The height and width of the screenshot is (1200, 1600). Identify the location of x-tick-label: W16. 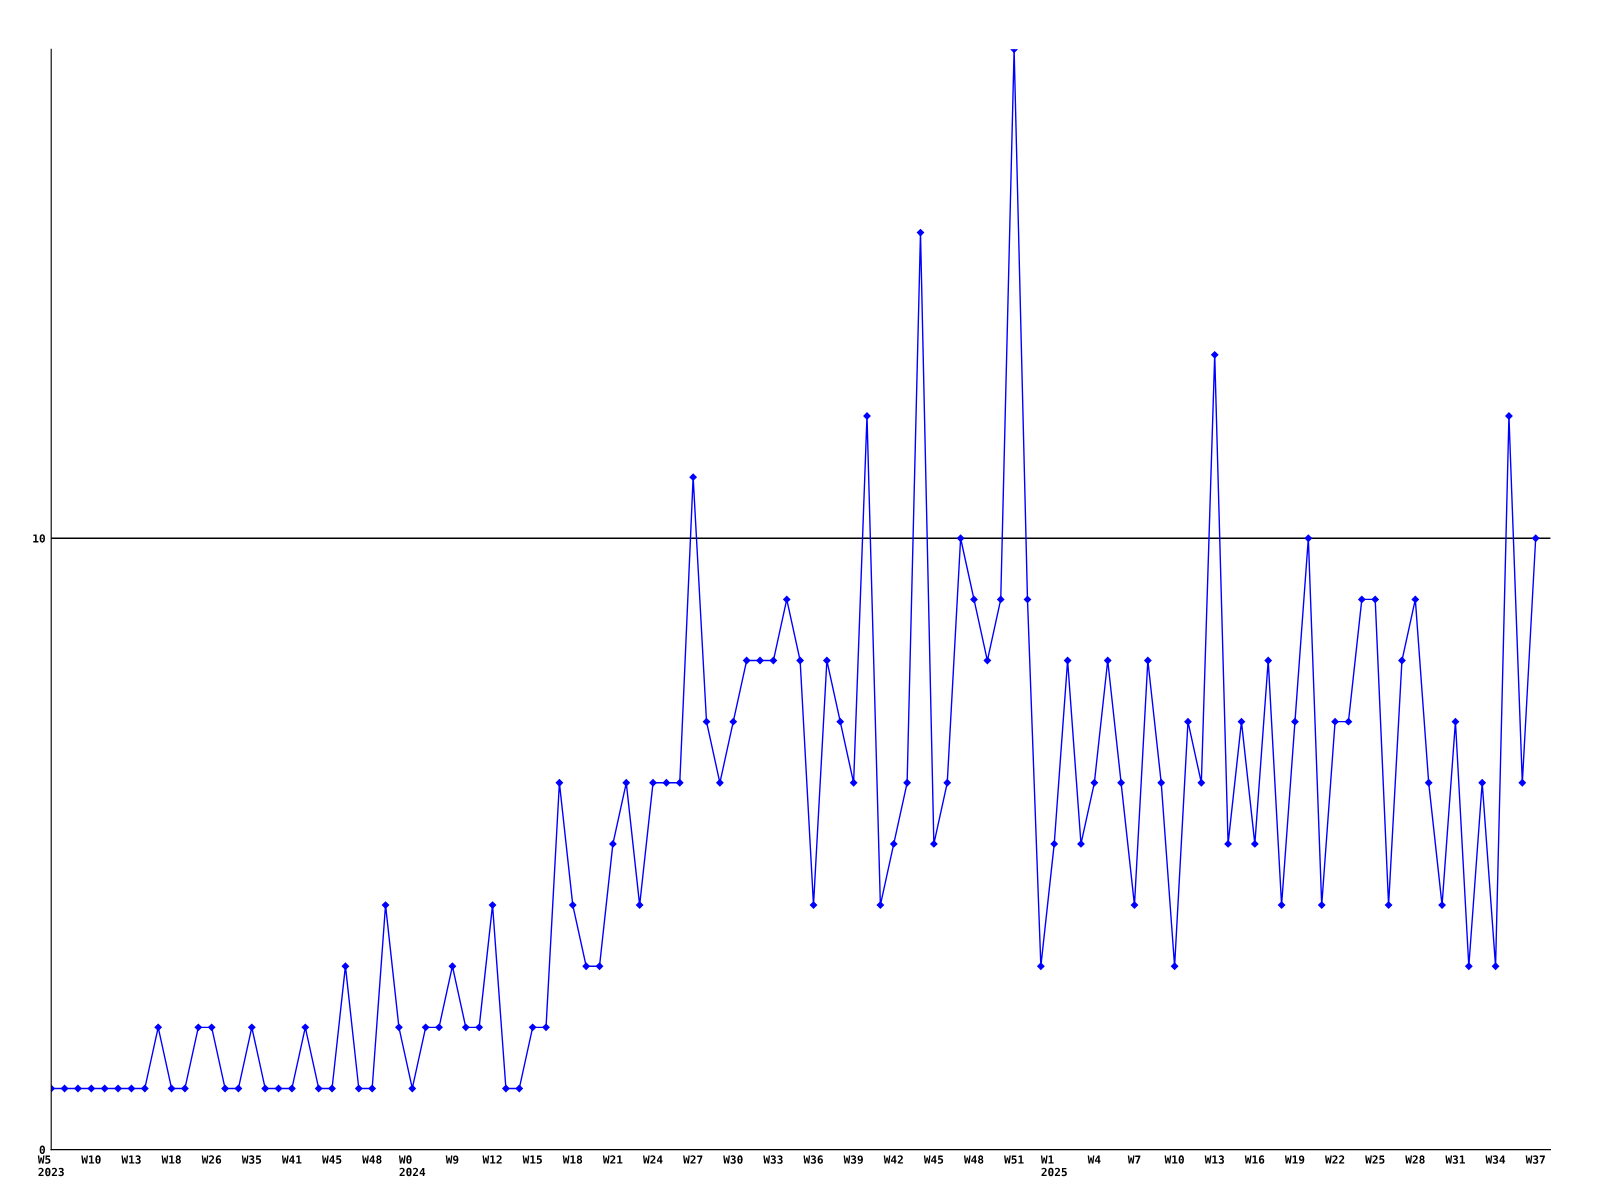
(1254, 1159).